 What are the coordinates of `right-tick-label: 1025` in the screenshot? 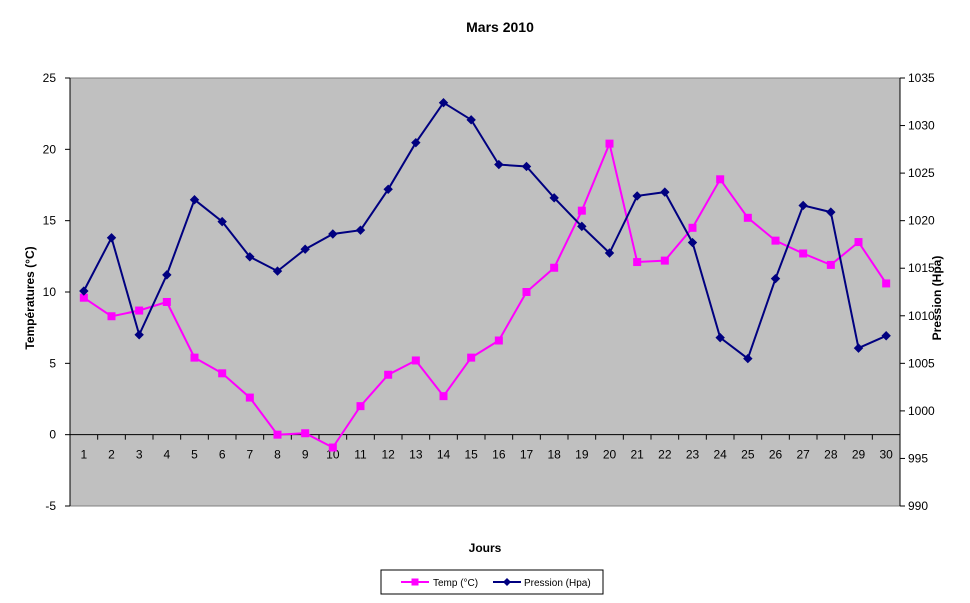 It's located at (921, 173).